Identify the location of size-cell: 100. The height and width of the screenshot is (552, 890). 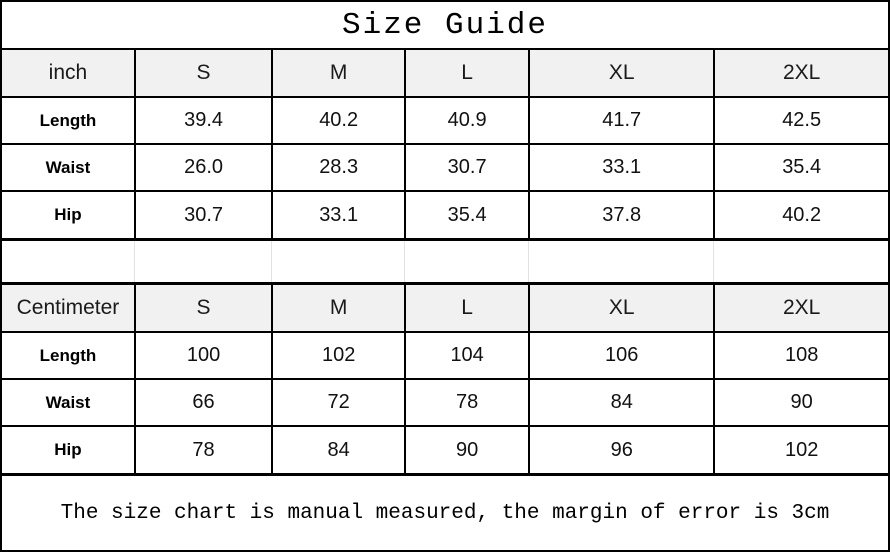
(203, 355).